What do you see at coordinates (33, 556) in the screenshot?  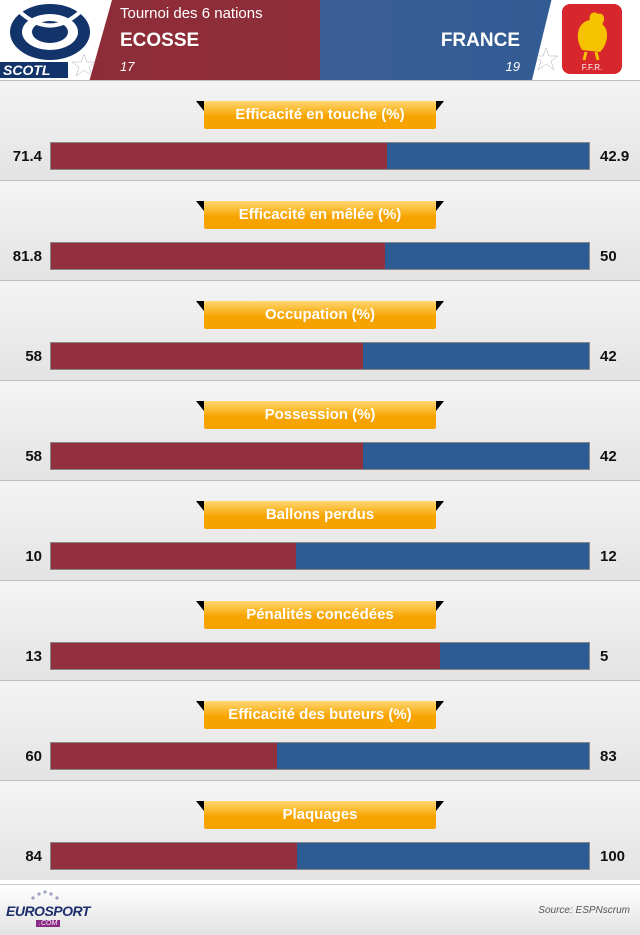 I see `home-value: 10` at bounding box center [33, 556].